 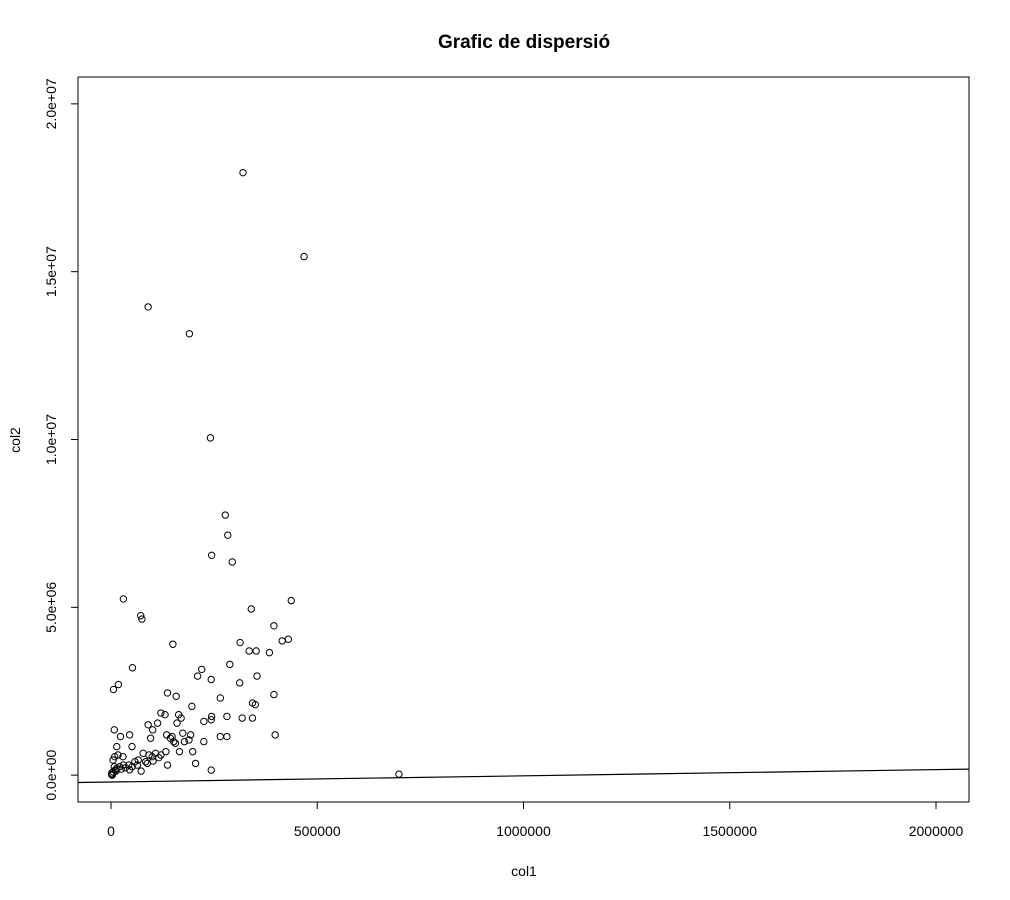 I want to click on y-tick-label: 1.5e+07, so click(x=51, y=271).